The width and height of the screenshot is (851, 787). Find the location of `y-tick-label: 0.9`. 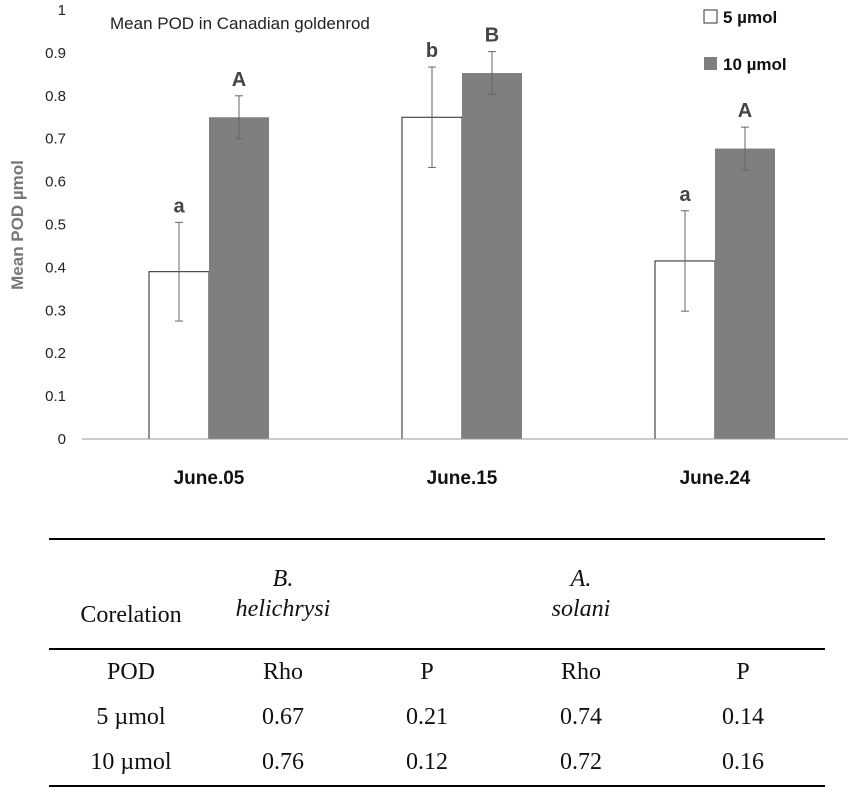

y-tick-label: 0.9 is located at coordinates (55, 53).